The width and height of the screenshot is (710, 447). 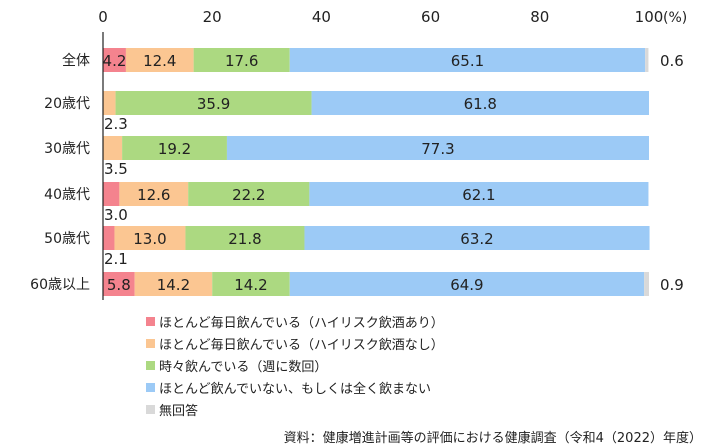 What do you see at coordinates (539, 17) in the screenshot?
I see `x-tick-label: 80` at bounding box center [539, 17].